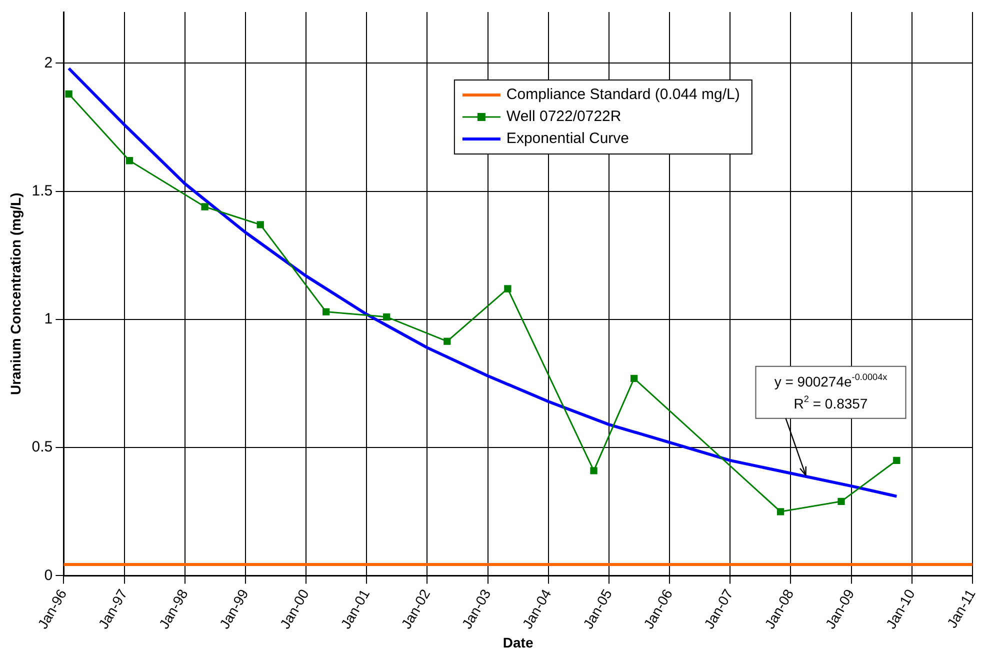  I want to click on y-tick-label: 0, so click(48, 575).